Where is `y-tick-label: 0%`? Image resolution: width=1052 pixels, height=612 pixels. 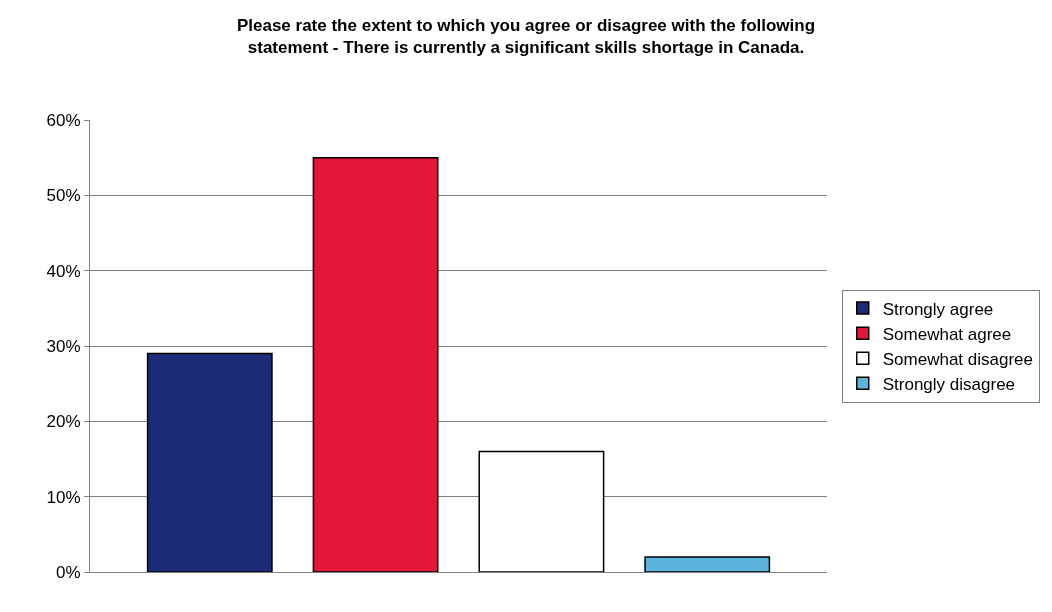 y-tick-label: 0% is located at coordinates (68, 572).